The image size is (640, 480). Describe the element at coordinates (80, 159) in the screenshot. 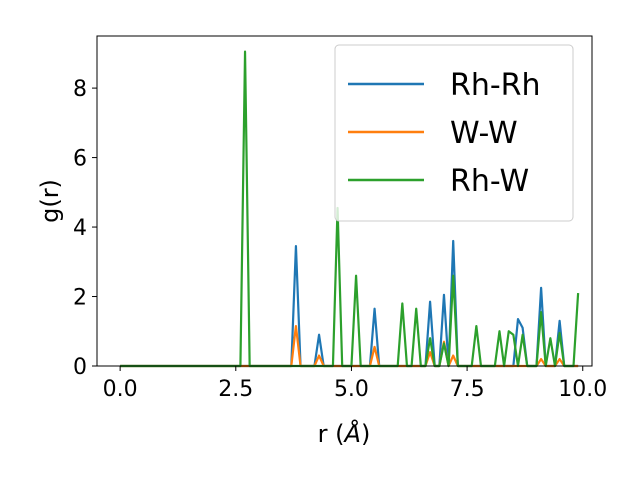

I see `y-tick-label: 6` at that location.